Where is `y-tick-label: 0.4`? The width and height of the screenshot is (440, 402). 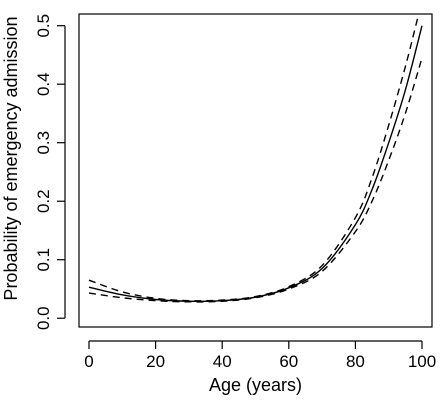
y-tick-label: 0.4 is located at coordinates (43, 84).